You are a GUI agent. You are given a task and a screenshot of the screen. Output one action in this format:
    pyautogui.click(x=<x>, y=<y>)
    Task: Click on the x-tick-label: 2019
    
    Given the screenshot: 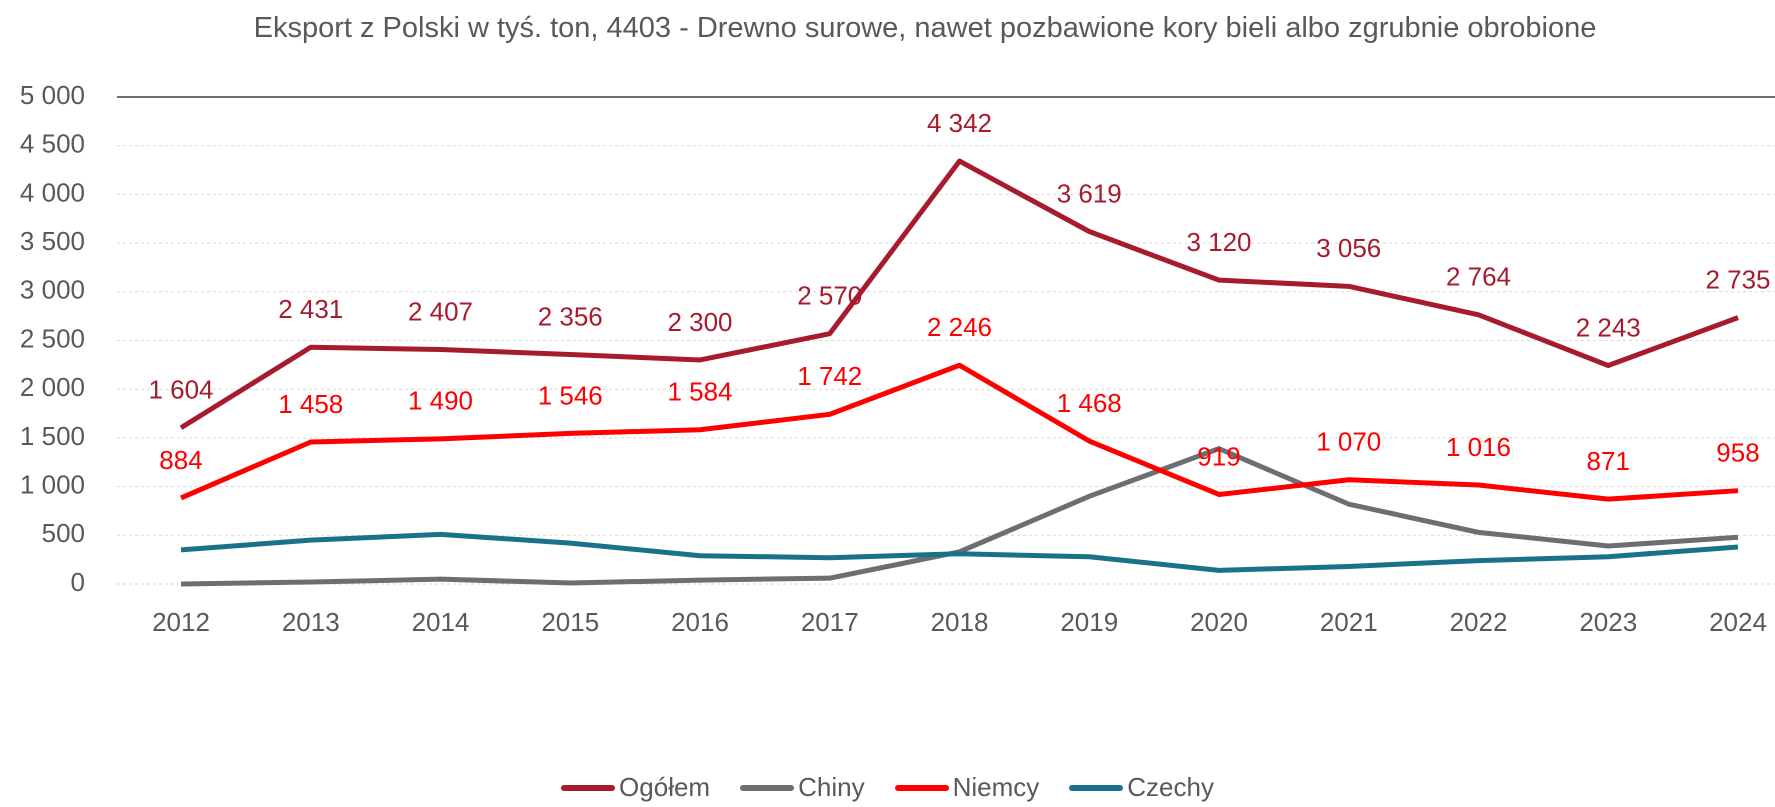 What is the action you would take?
    pyautogui.click(x=1089, y=622)
    